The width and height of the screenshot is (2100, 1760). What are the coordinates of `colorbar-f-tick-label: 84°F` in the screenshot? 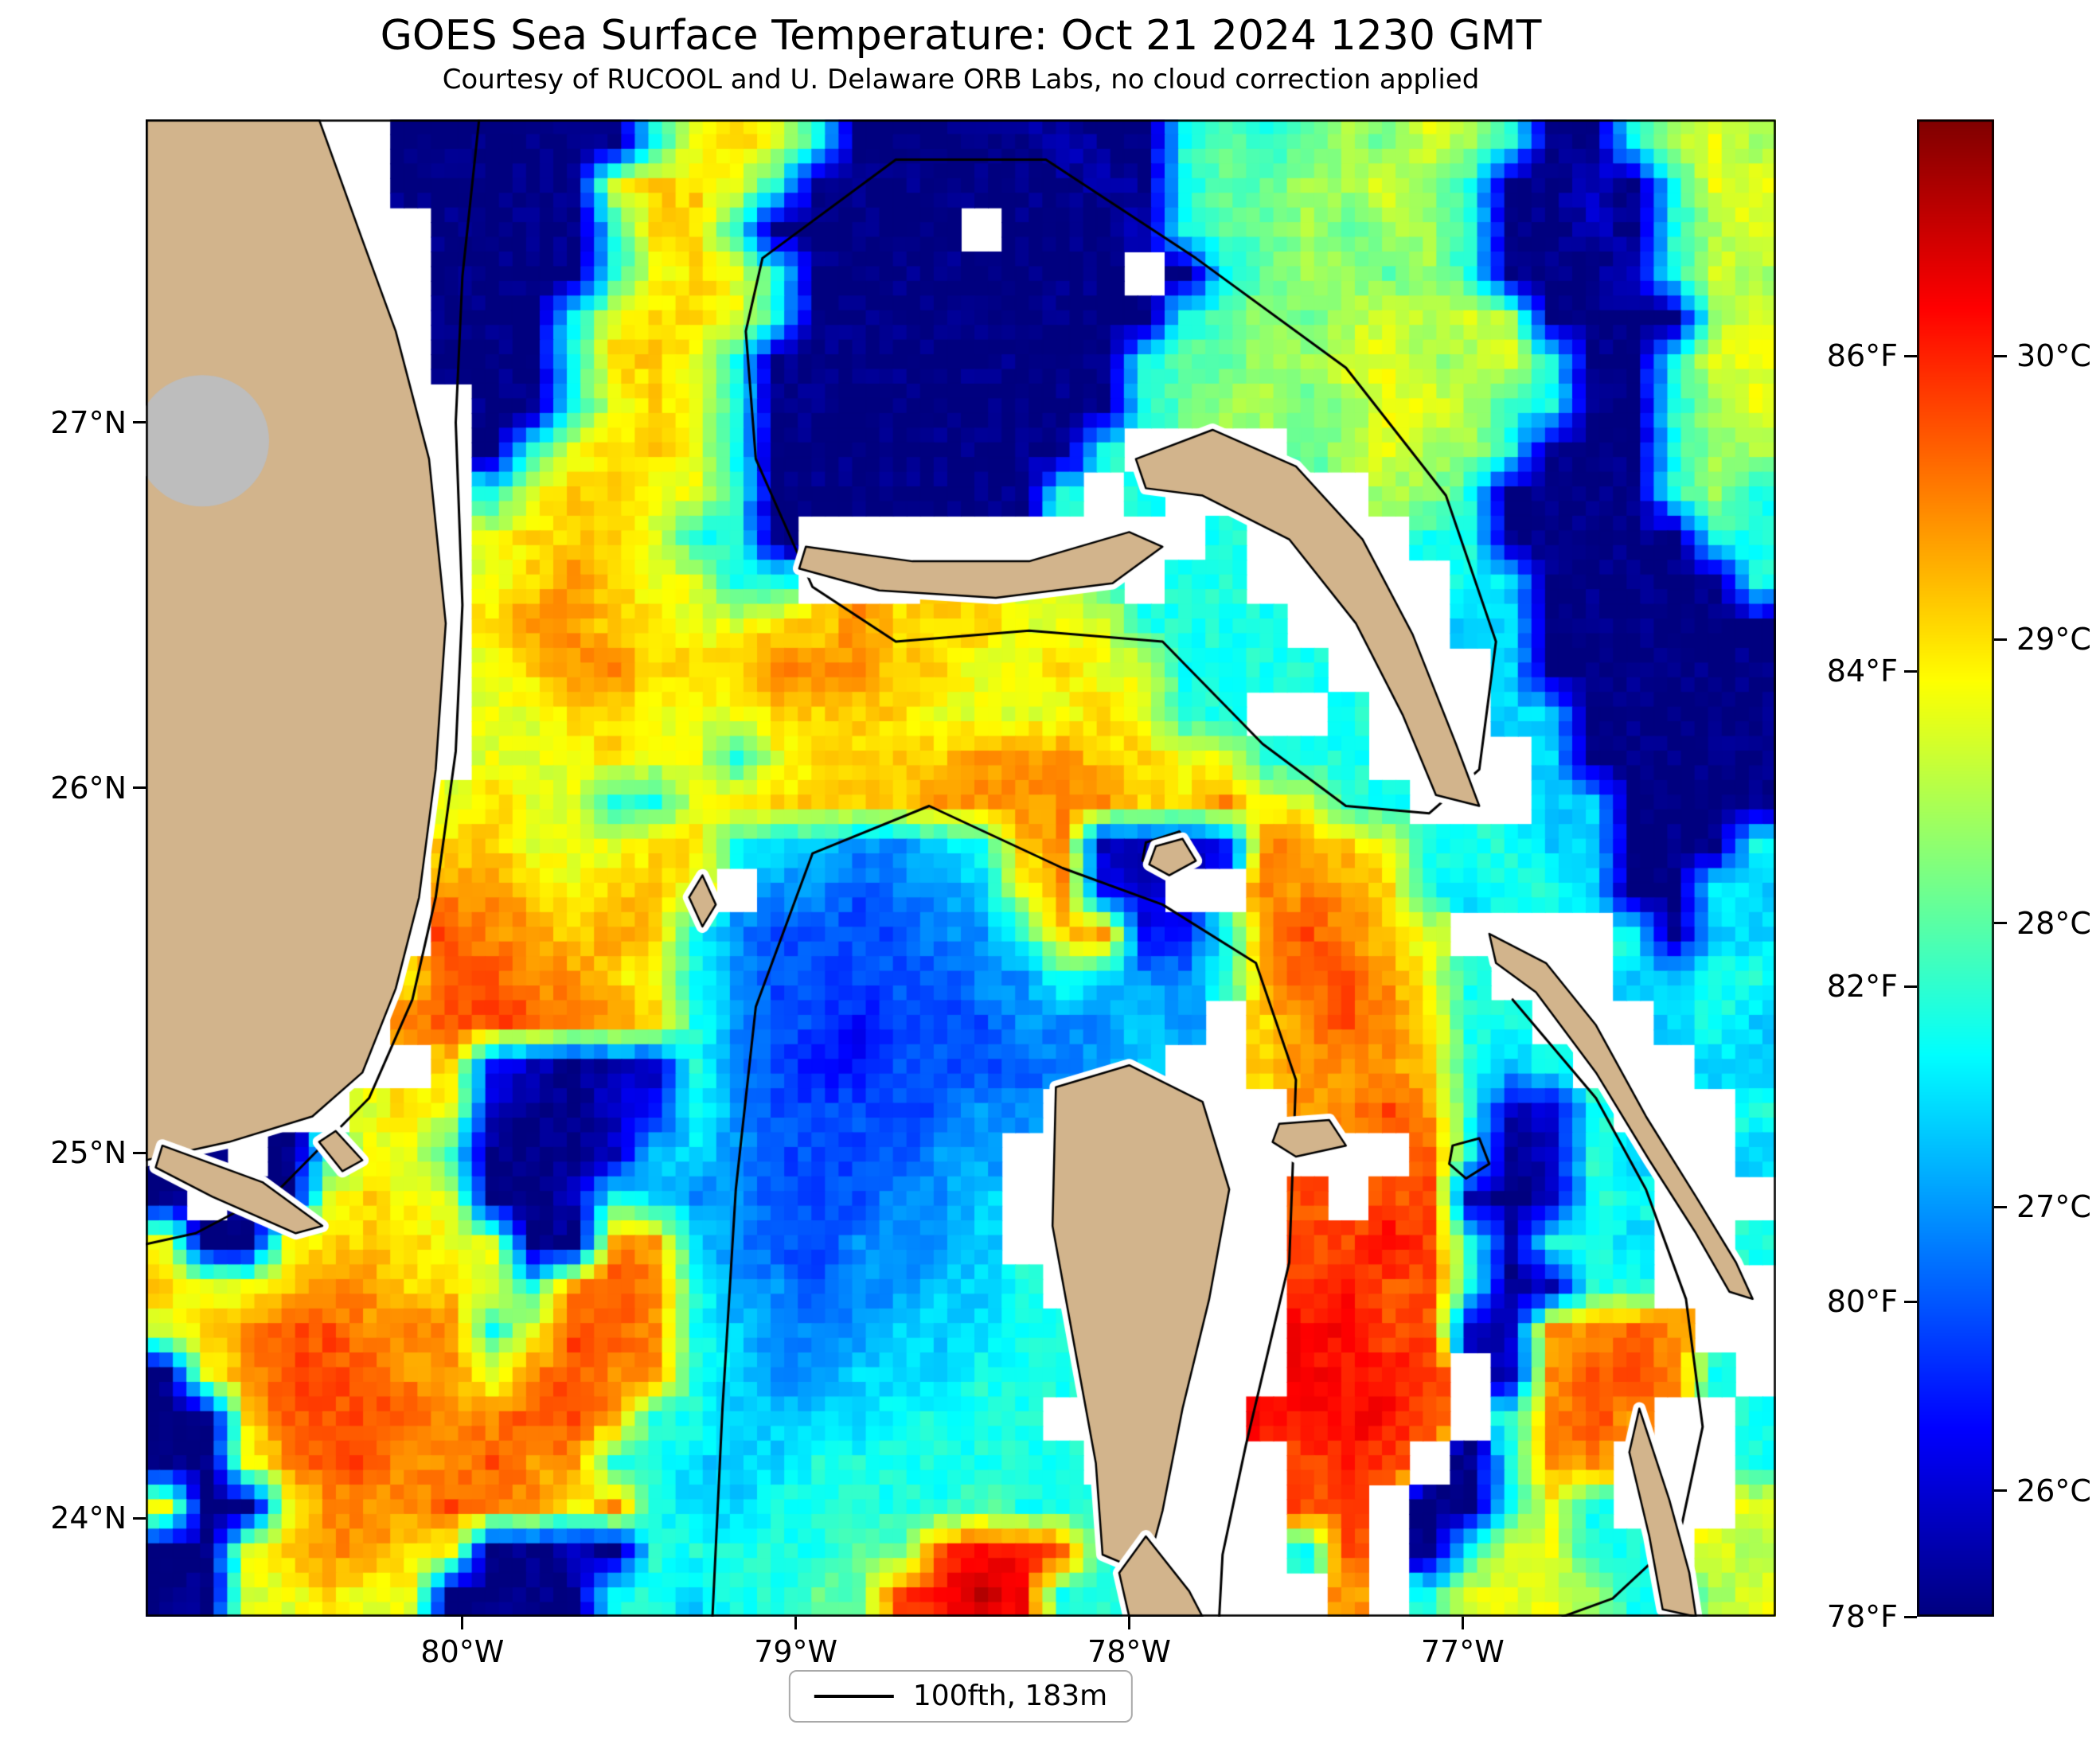 It's located at (1862, 672).